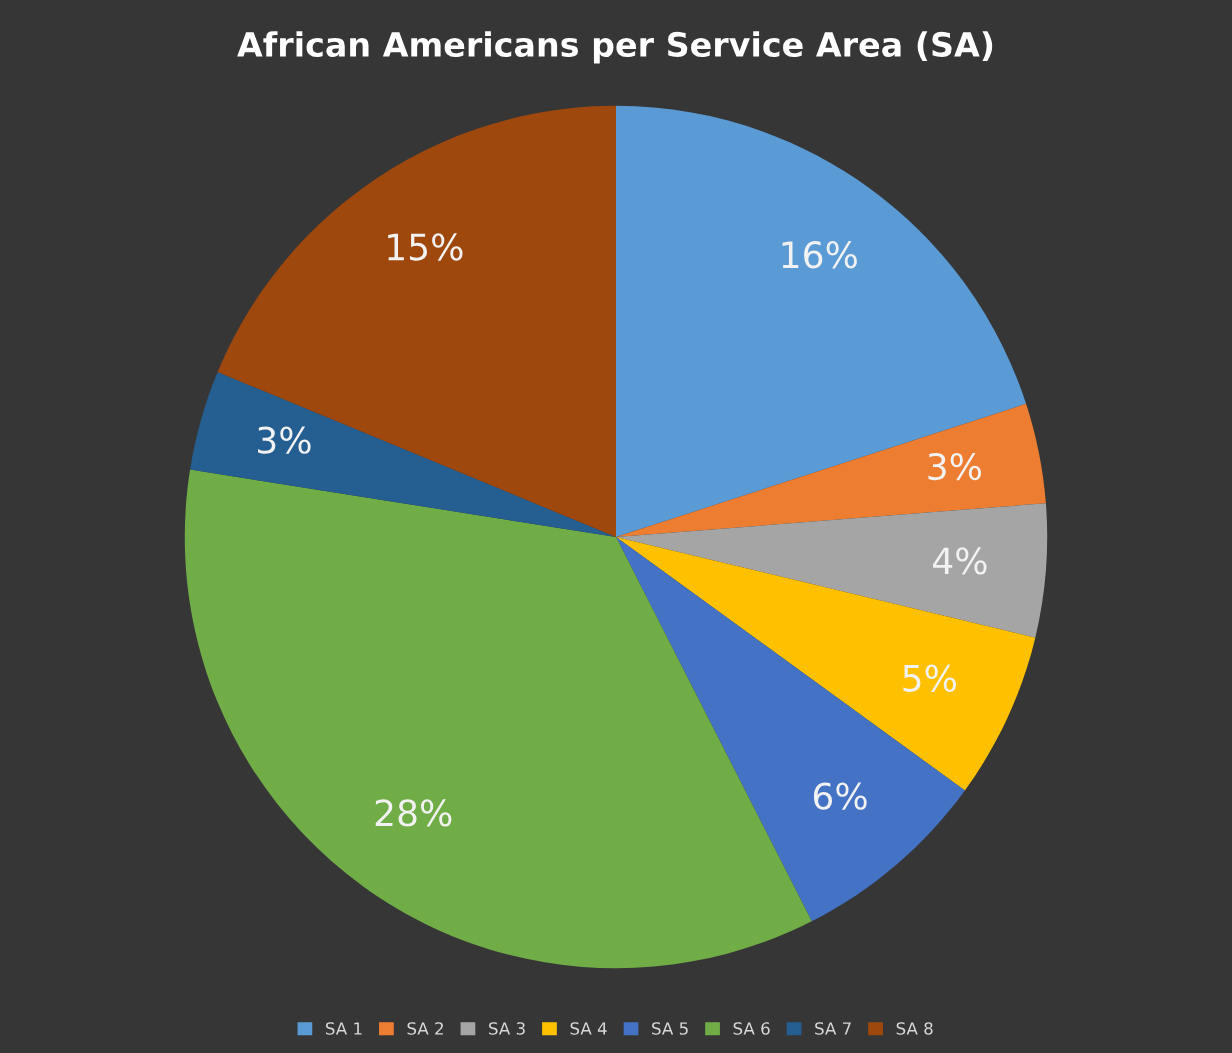  Describe the element at coordinates (840, 796) in the screenshot. I see `data-label: 6%` at that location.